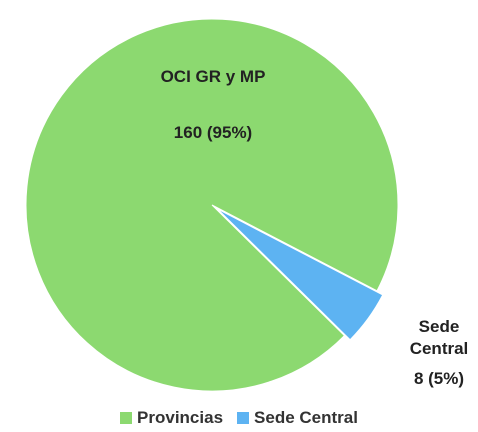  What do you see at coordinates (439, 378) in the screenshot?
I see `value-label: 8 (5%)` at bounding box center [439, 378].